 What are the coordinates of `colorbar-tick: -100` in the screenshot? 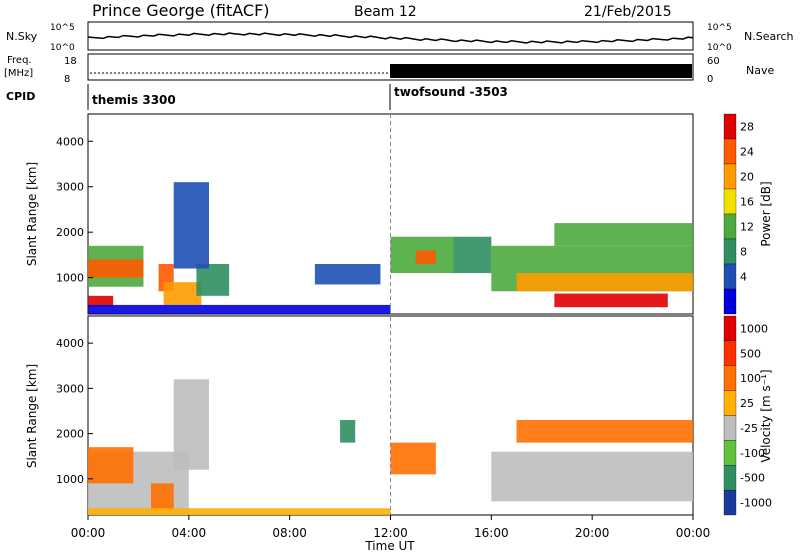 It's located at (752, 453).